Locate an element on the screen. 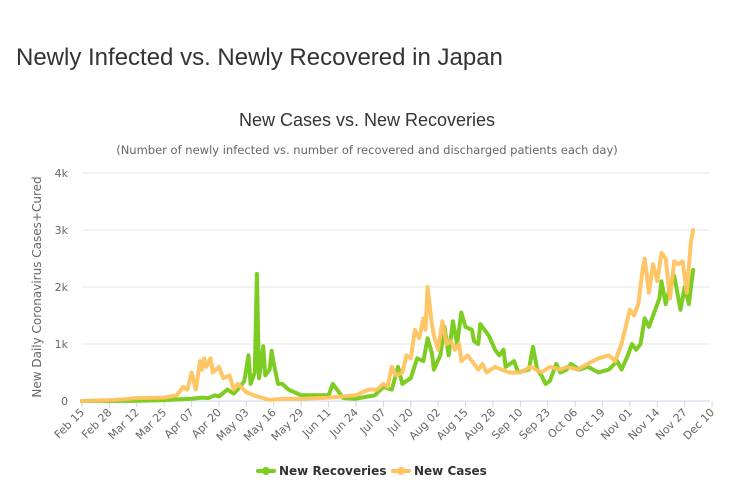 The height and width of the screenshot is (501, 733). legend-item-new-cases: New Cases is located at coordinates (439, 471).